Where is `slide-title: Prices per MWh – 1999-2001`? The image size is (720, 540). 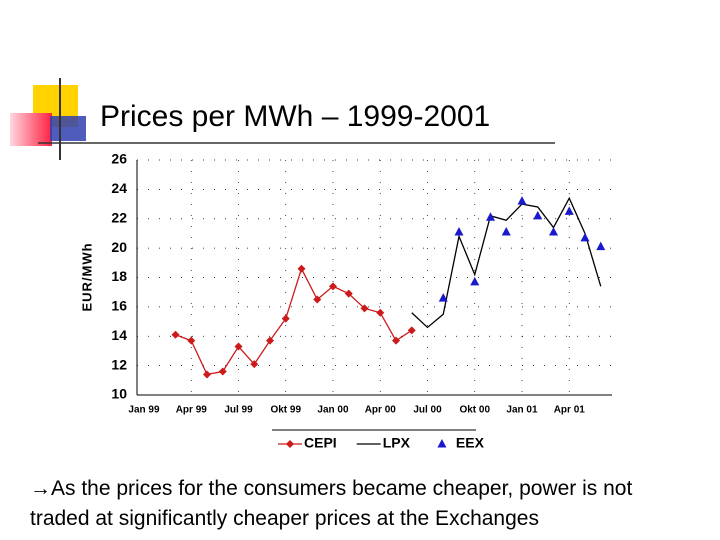
slide-title: Prices per MWh – 1999-2001 is located at coordinates (295, 116).